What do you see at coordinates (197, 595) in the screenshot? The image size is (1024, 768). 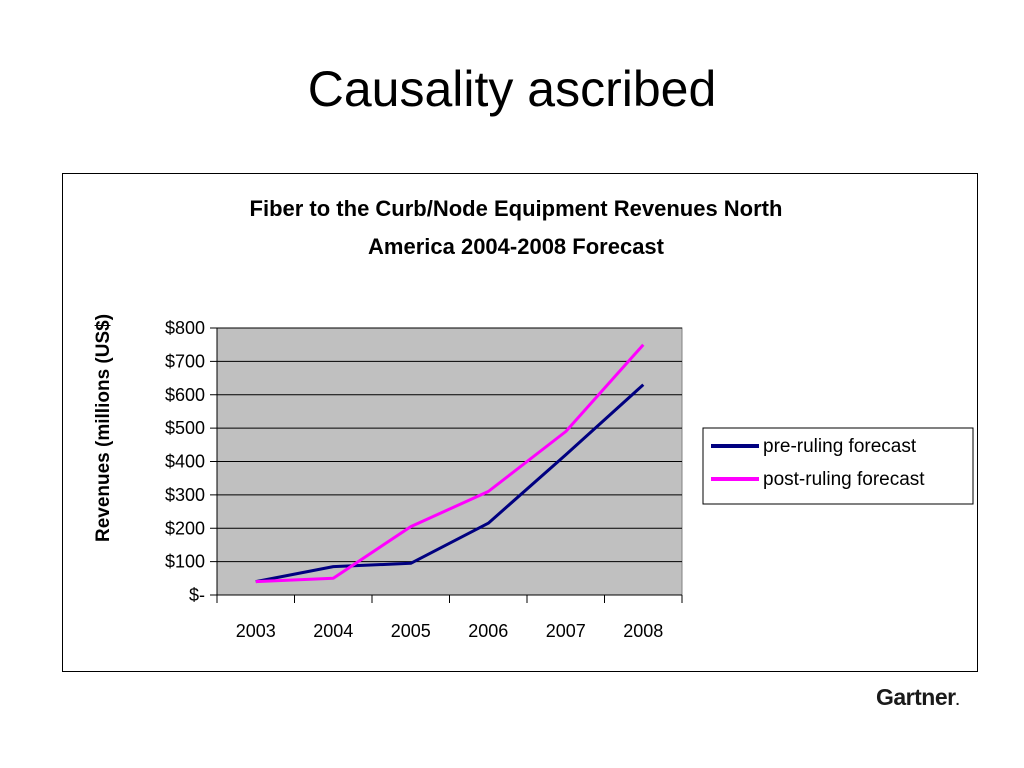 I see `y-tick-label: $-` at bounding box center [197, 595].